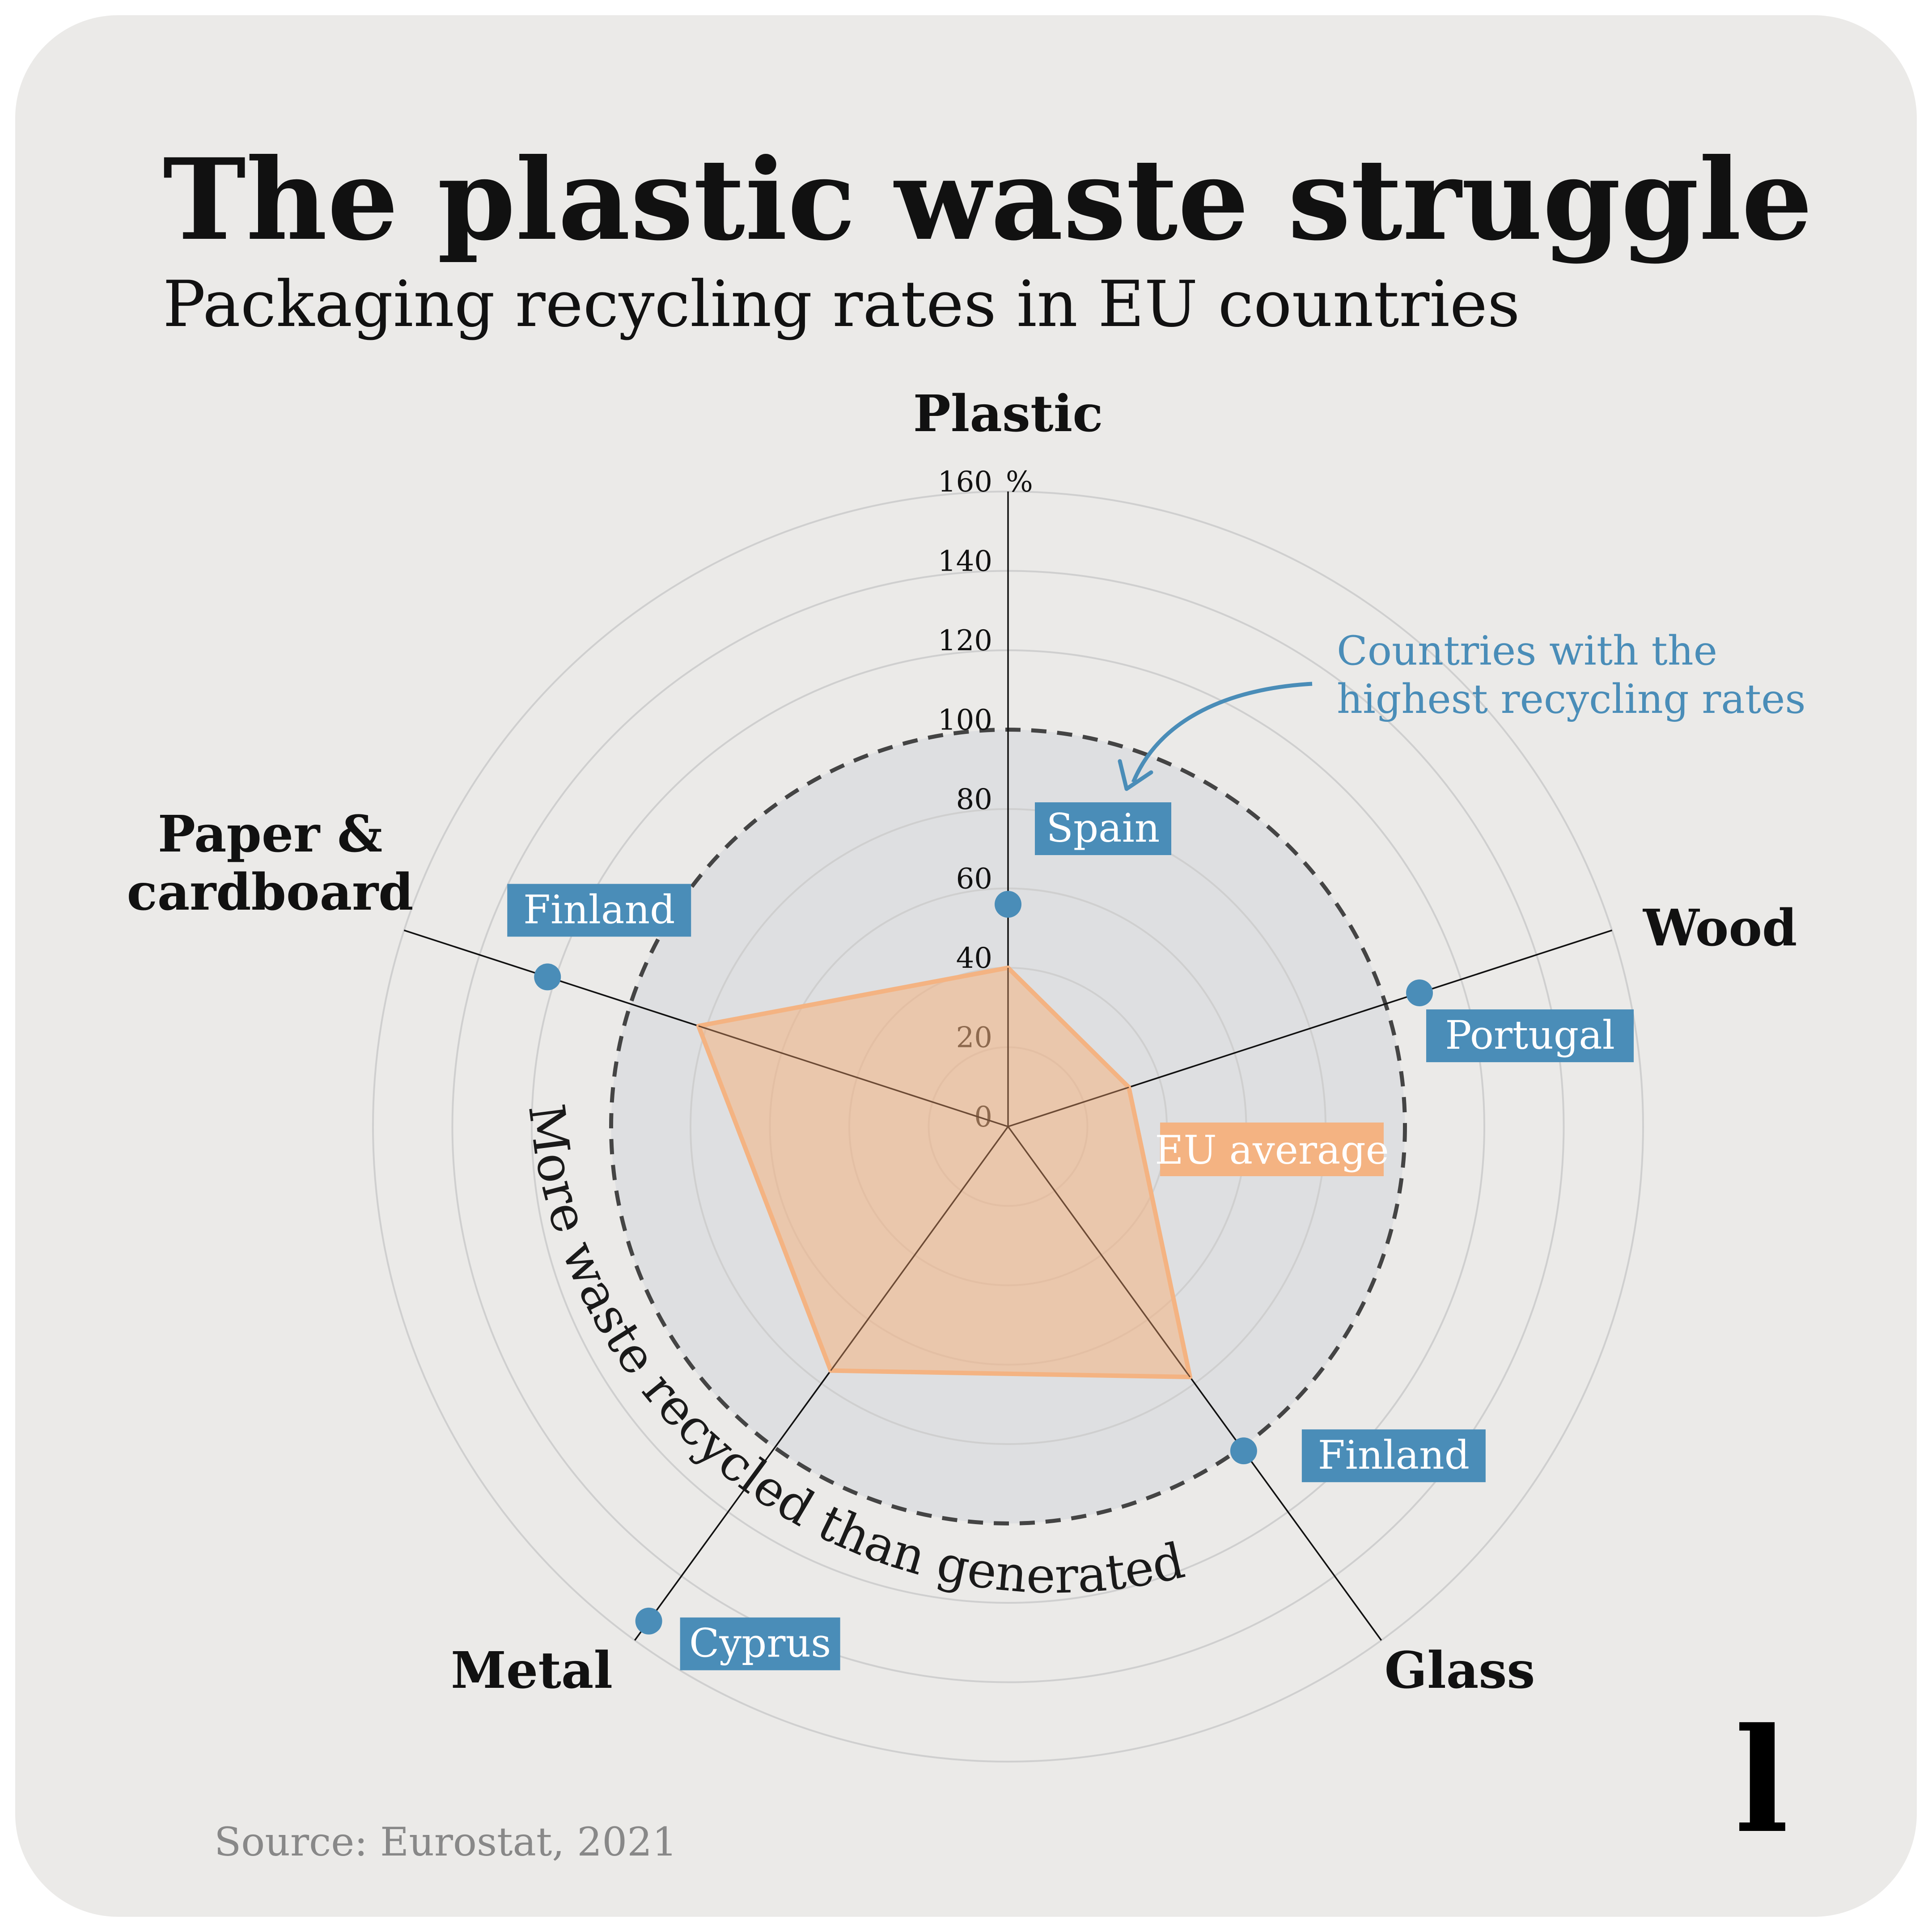 This screenshot has height=1932, width=1932. What do you see at coordinates (974, 958) in the screenshot?
I see `tick-label: 40` at bounding box center [974, 958].